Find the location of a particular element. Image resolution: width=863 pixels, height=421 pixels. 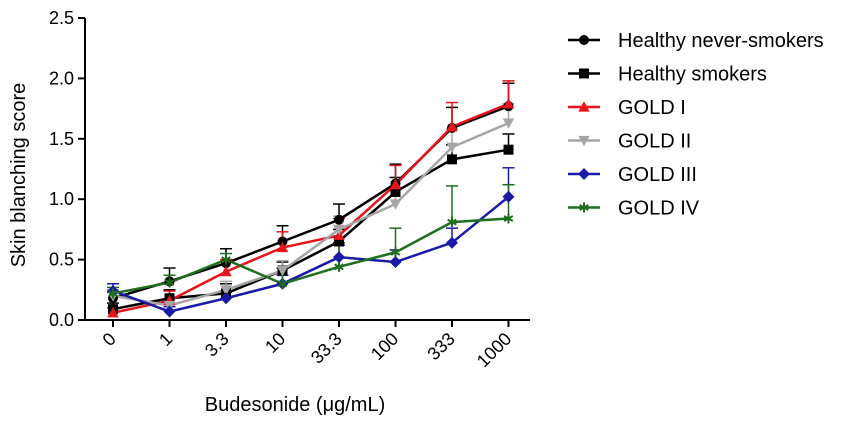

series-line-gold-iv is located at coordinates (310, 256).